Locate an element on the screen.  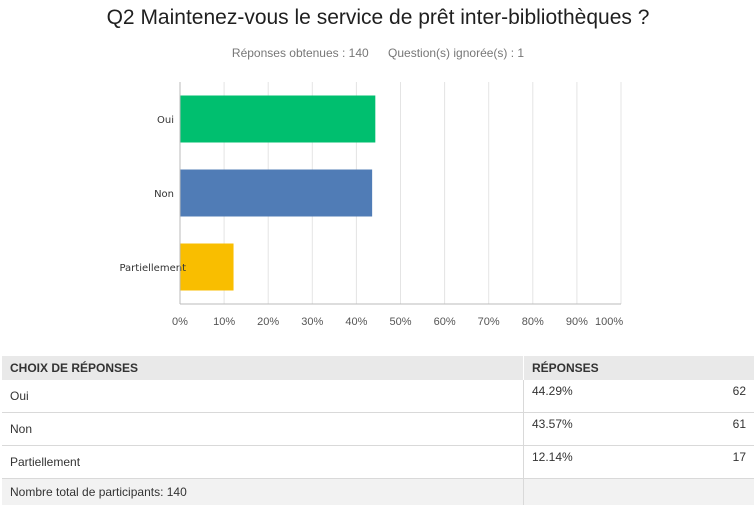
x-tick-label: 20% is located at coordinates (268, 322).